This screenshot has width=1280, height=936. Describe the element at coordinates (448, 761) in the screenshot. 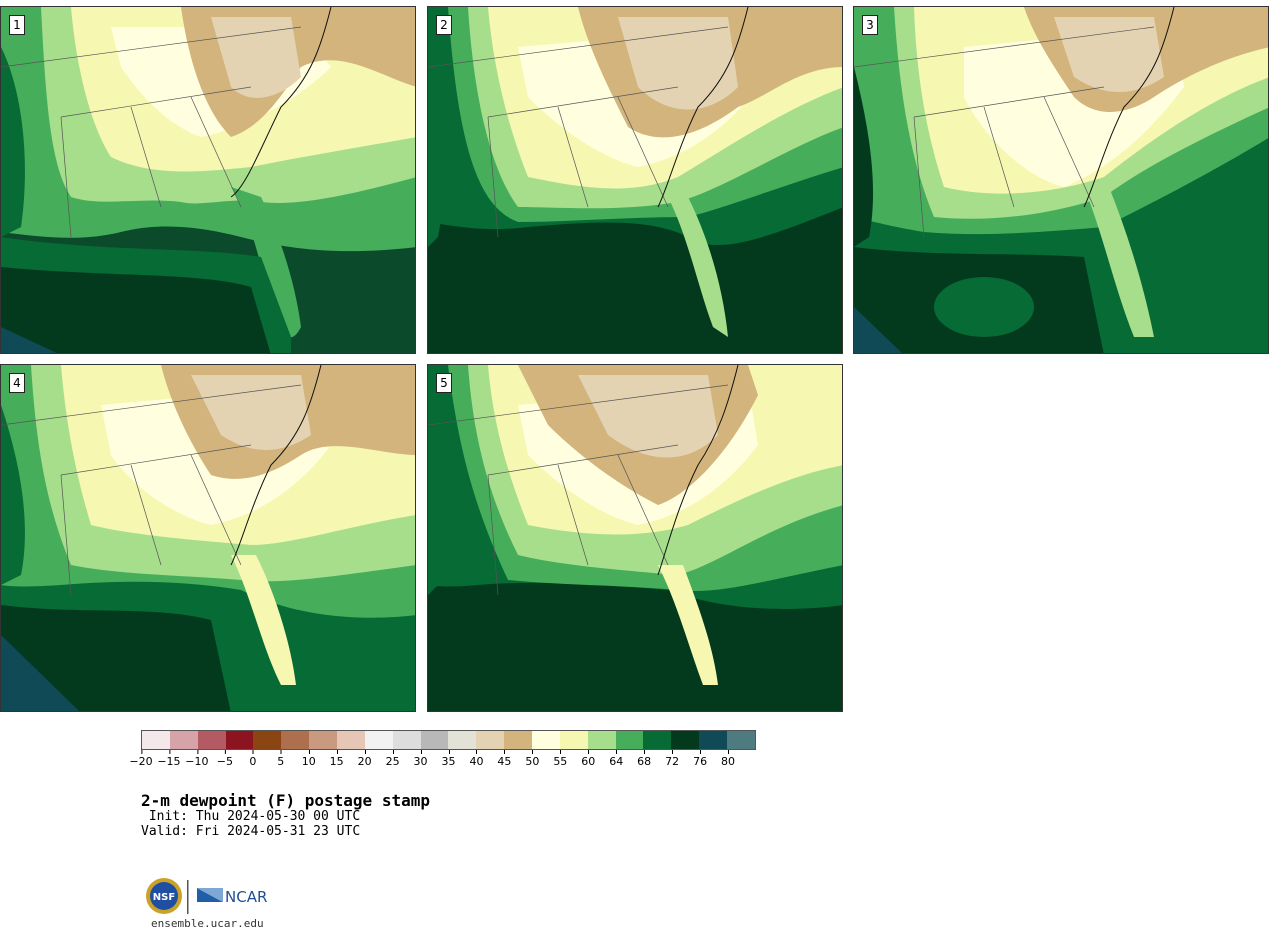

I see `colorbar-tick-text: 35` at that location.